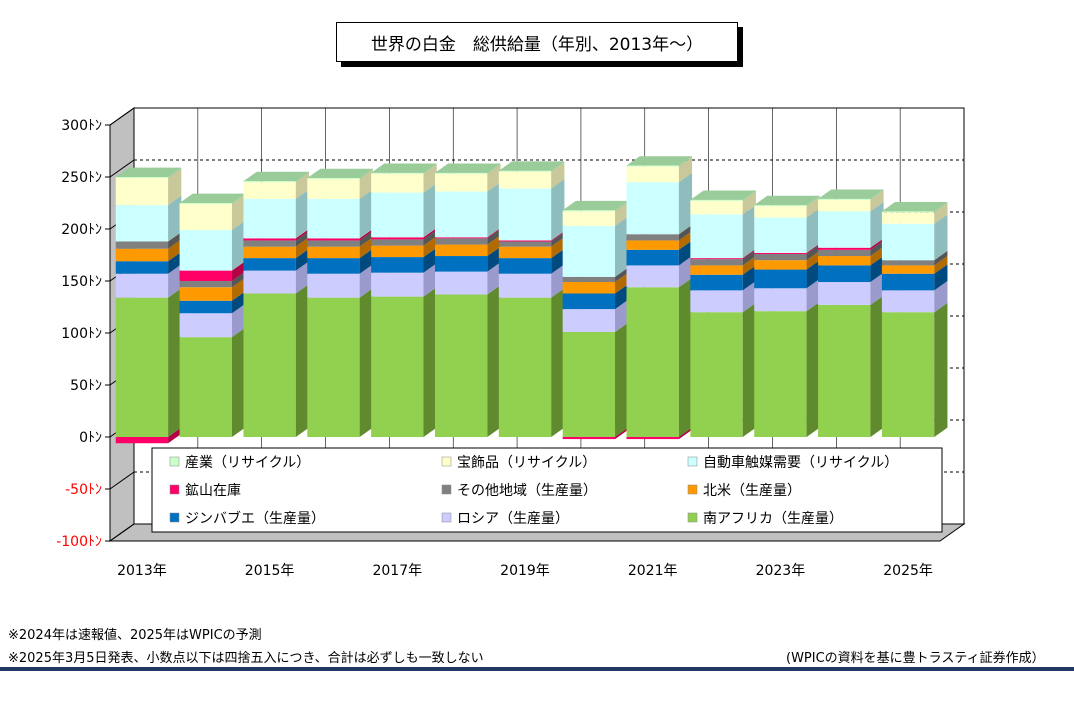 This screenshot has width=1074, height=707. What do you see at coordinates (90, 438) in the screenshot?
I see `y-tick-label: 0ﾄﾝ` at bounding box center [90, 438].